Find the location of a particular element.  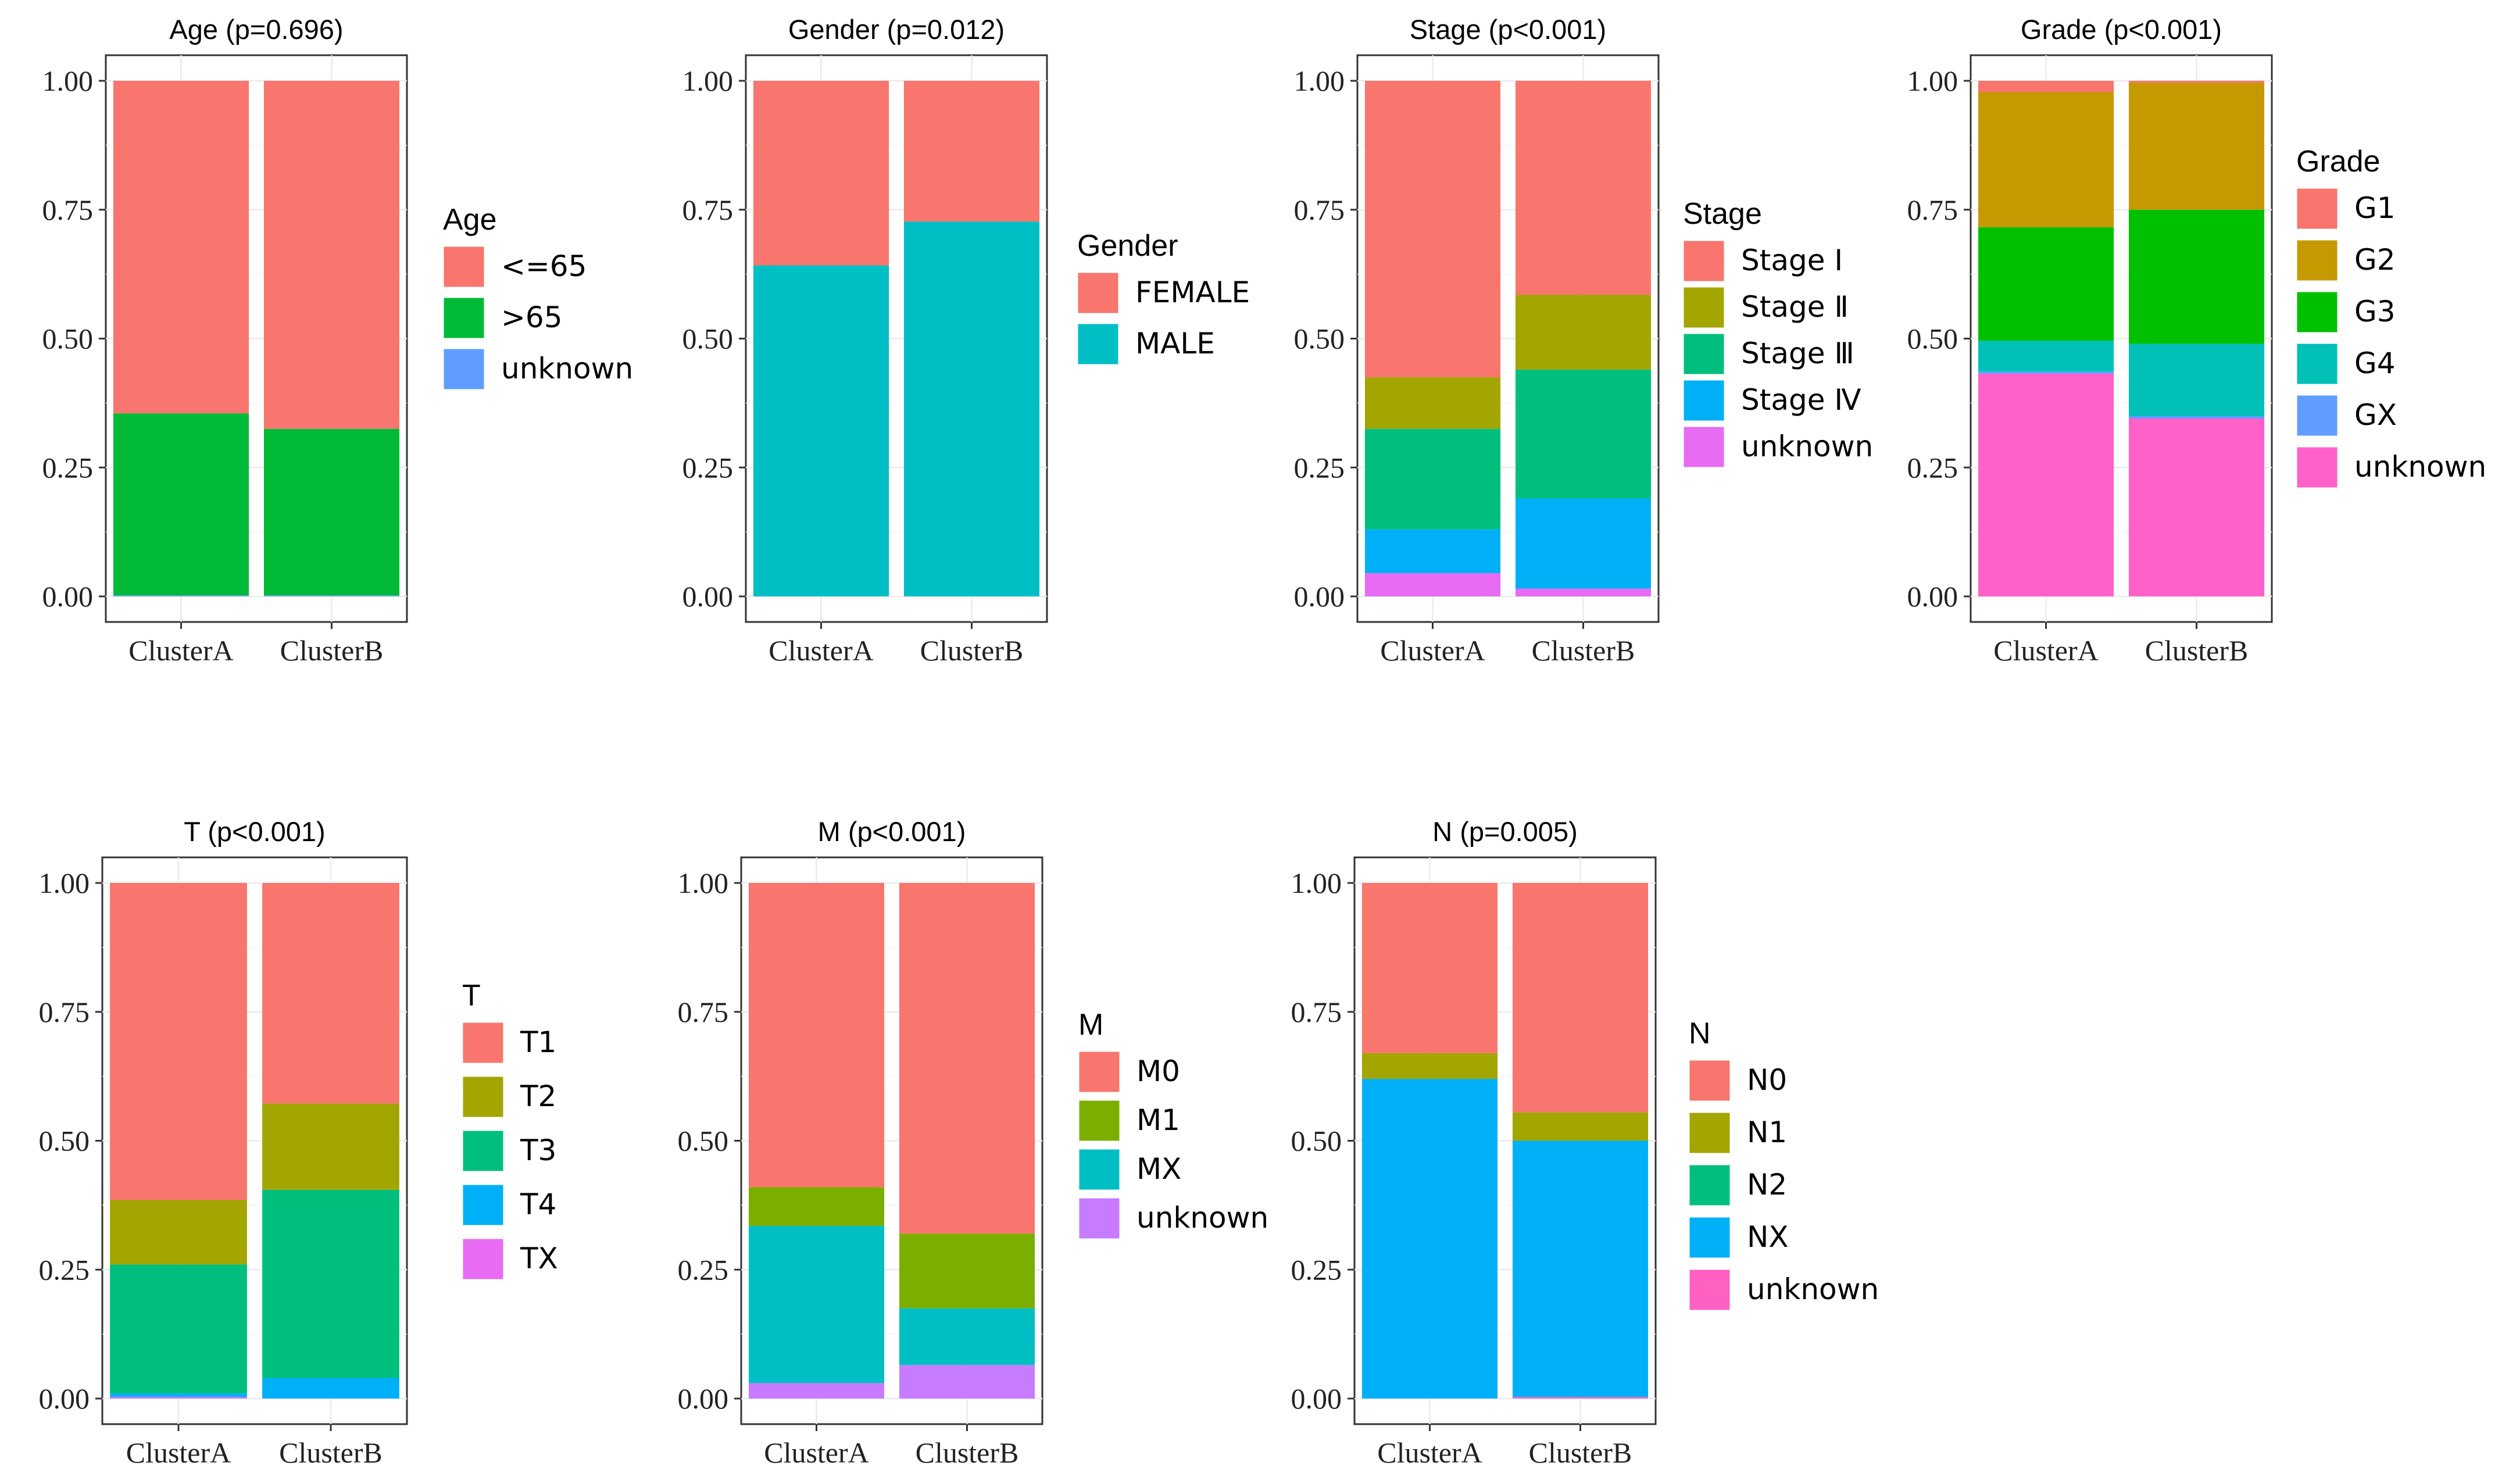

bar-segment-clustera-n1 is located at coordinates (1429, 1066).